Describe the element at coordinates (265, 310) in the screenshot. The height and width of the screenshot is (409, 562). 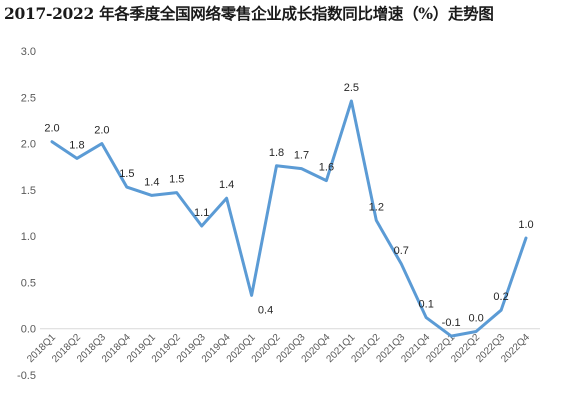
I see `data-label: 0.4` at that location.